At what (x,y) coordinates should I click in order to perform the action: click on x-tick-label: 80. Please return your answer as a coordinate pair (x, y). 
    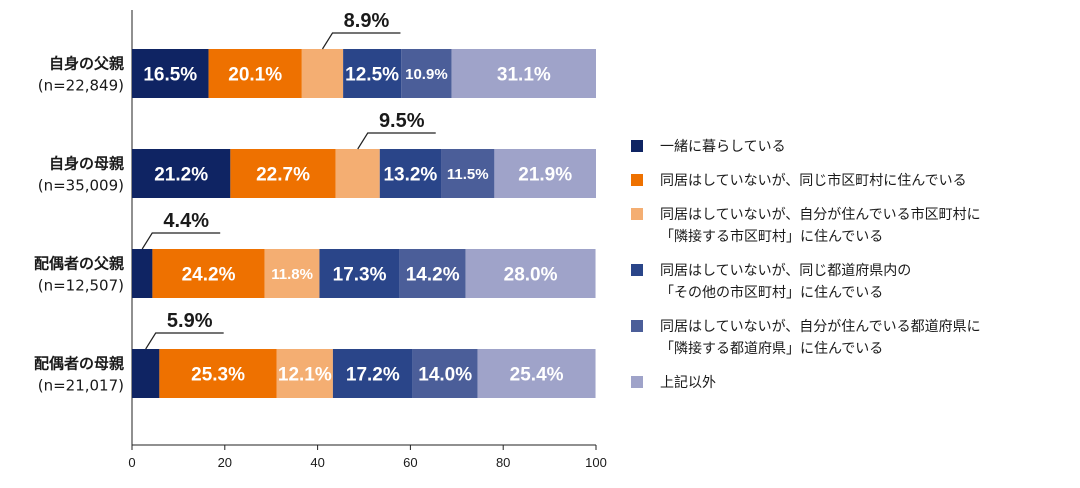
    Looking at the image, I should click on (503, 462).